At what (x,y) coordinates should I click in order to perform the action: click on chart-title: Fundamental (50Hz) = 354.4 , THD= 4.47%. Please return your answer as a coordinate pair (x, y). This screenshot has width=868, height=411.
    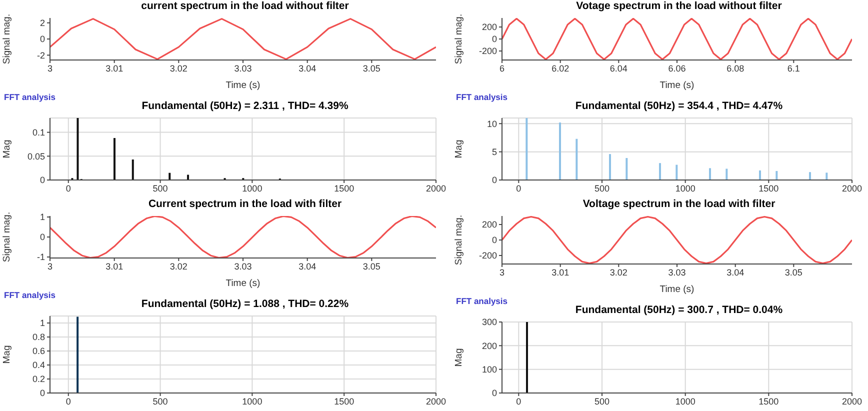
    Looking at the image, I should click on (679, 106).